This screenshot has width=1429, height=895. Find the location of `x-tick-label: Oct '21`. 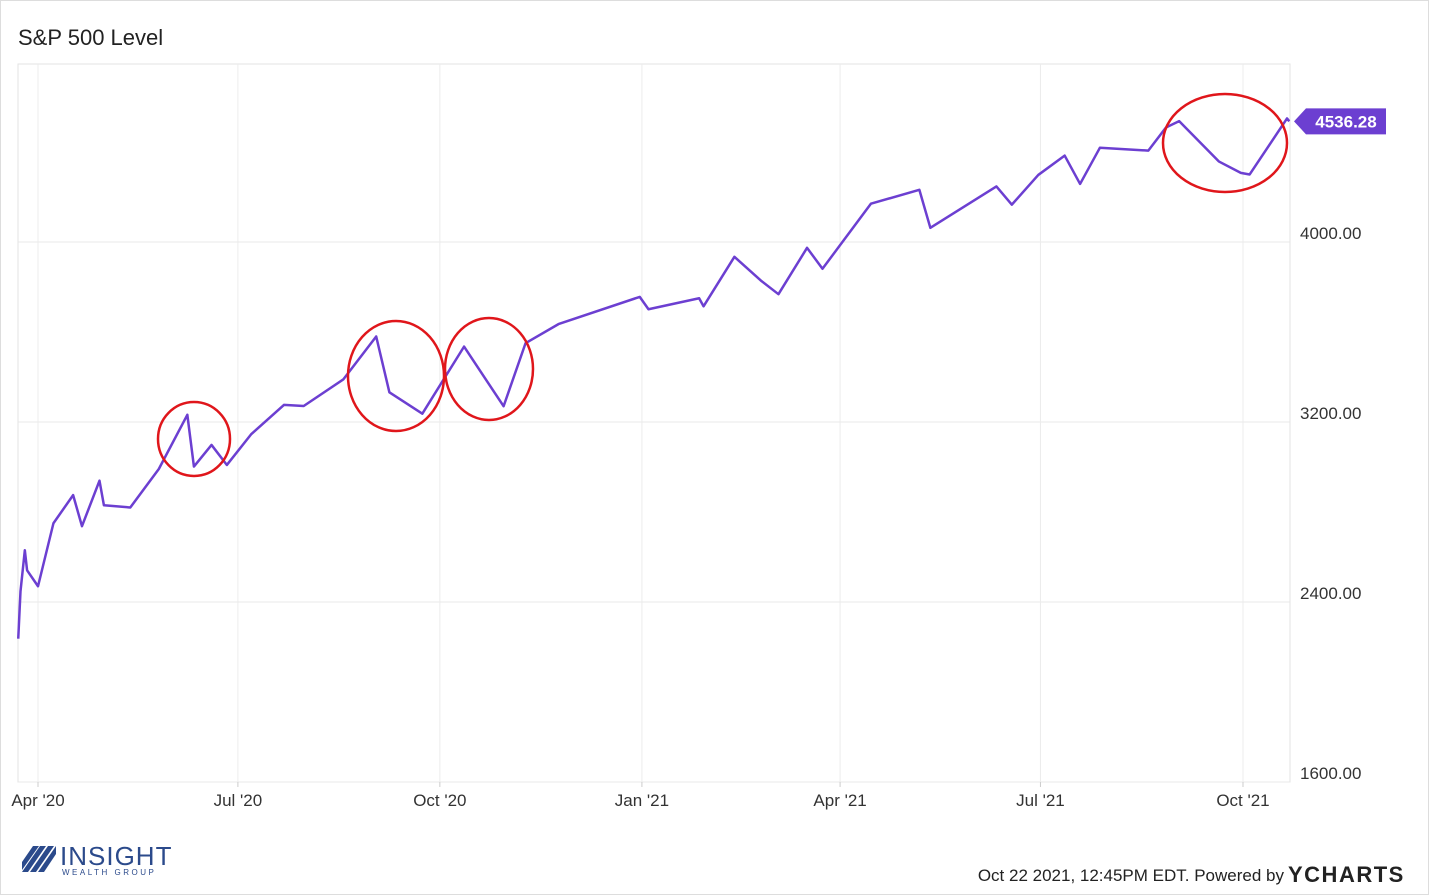

x-tick-label: Oct '21 is located at coordinates (1242, 800).